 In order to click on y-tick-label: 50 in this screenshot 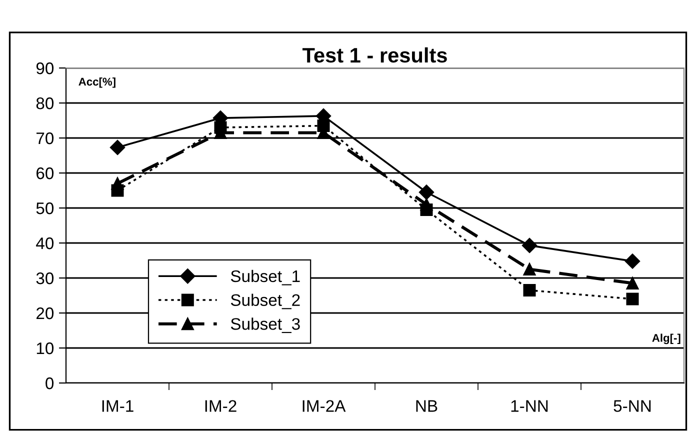, I will do `click(45, 208)`.